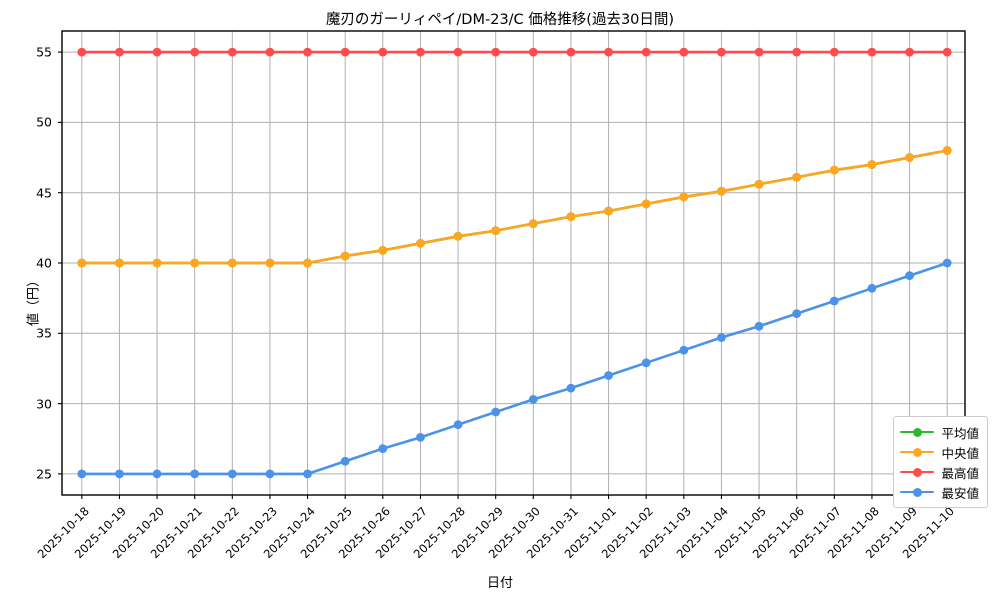 The image size is (1000, 600). Describe the element at coordinates (499, 583) in the screenshot. I see `x-axis-label: 日付` at that location.